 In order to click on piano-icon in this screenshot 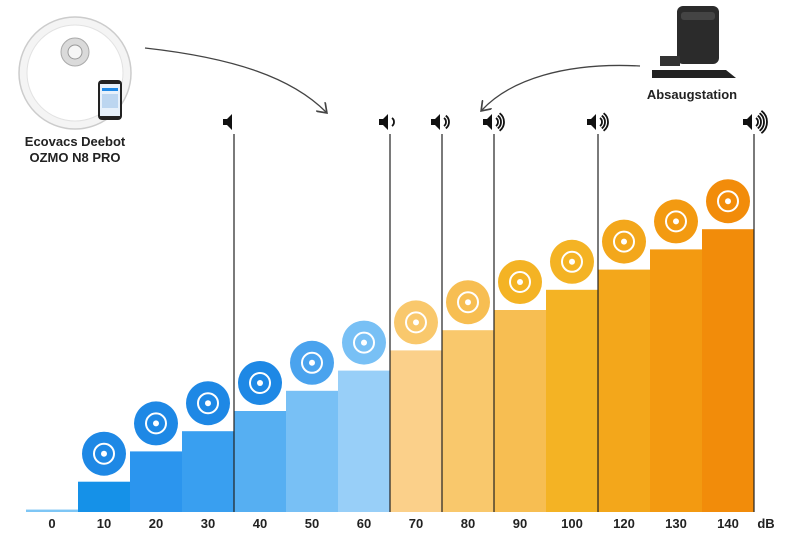, I will do `click(468, 302)`.